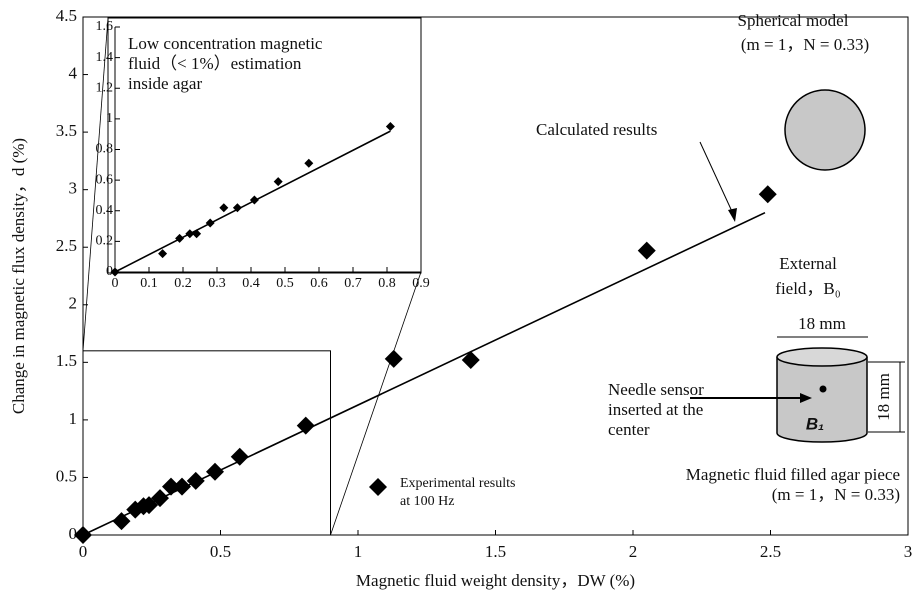 The height and width of the screenshot is (603, 915). What do you see at coordinates (805, 44) in the screenshot?
I see `annotation: (m = 1，N = 0.33)` at bounding box center [805, 44].